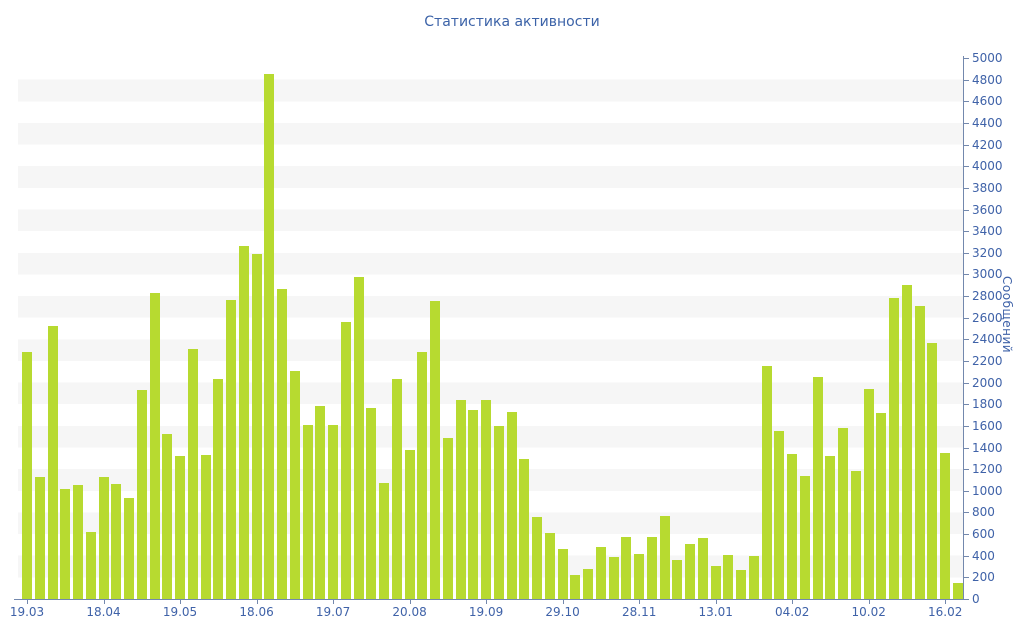 The width and height of the screenshot is (1024, 640). Describe the element at coordinates (987, 361) in the screenshot. I see `y-tick-label: 2200` at that location.